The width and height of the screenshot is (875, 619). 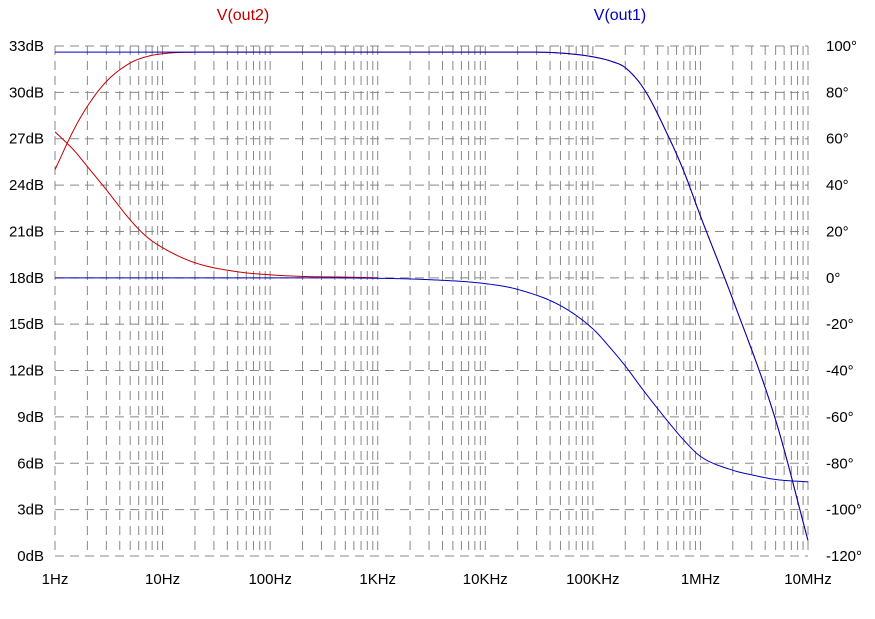 What do you see at coordinates (620, 15) in the screenshot?
I see `legend-out1: V(out1)` at bounding box center [620, 15].